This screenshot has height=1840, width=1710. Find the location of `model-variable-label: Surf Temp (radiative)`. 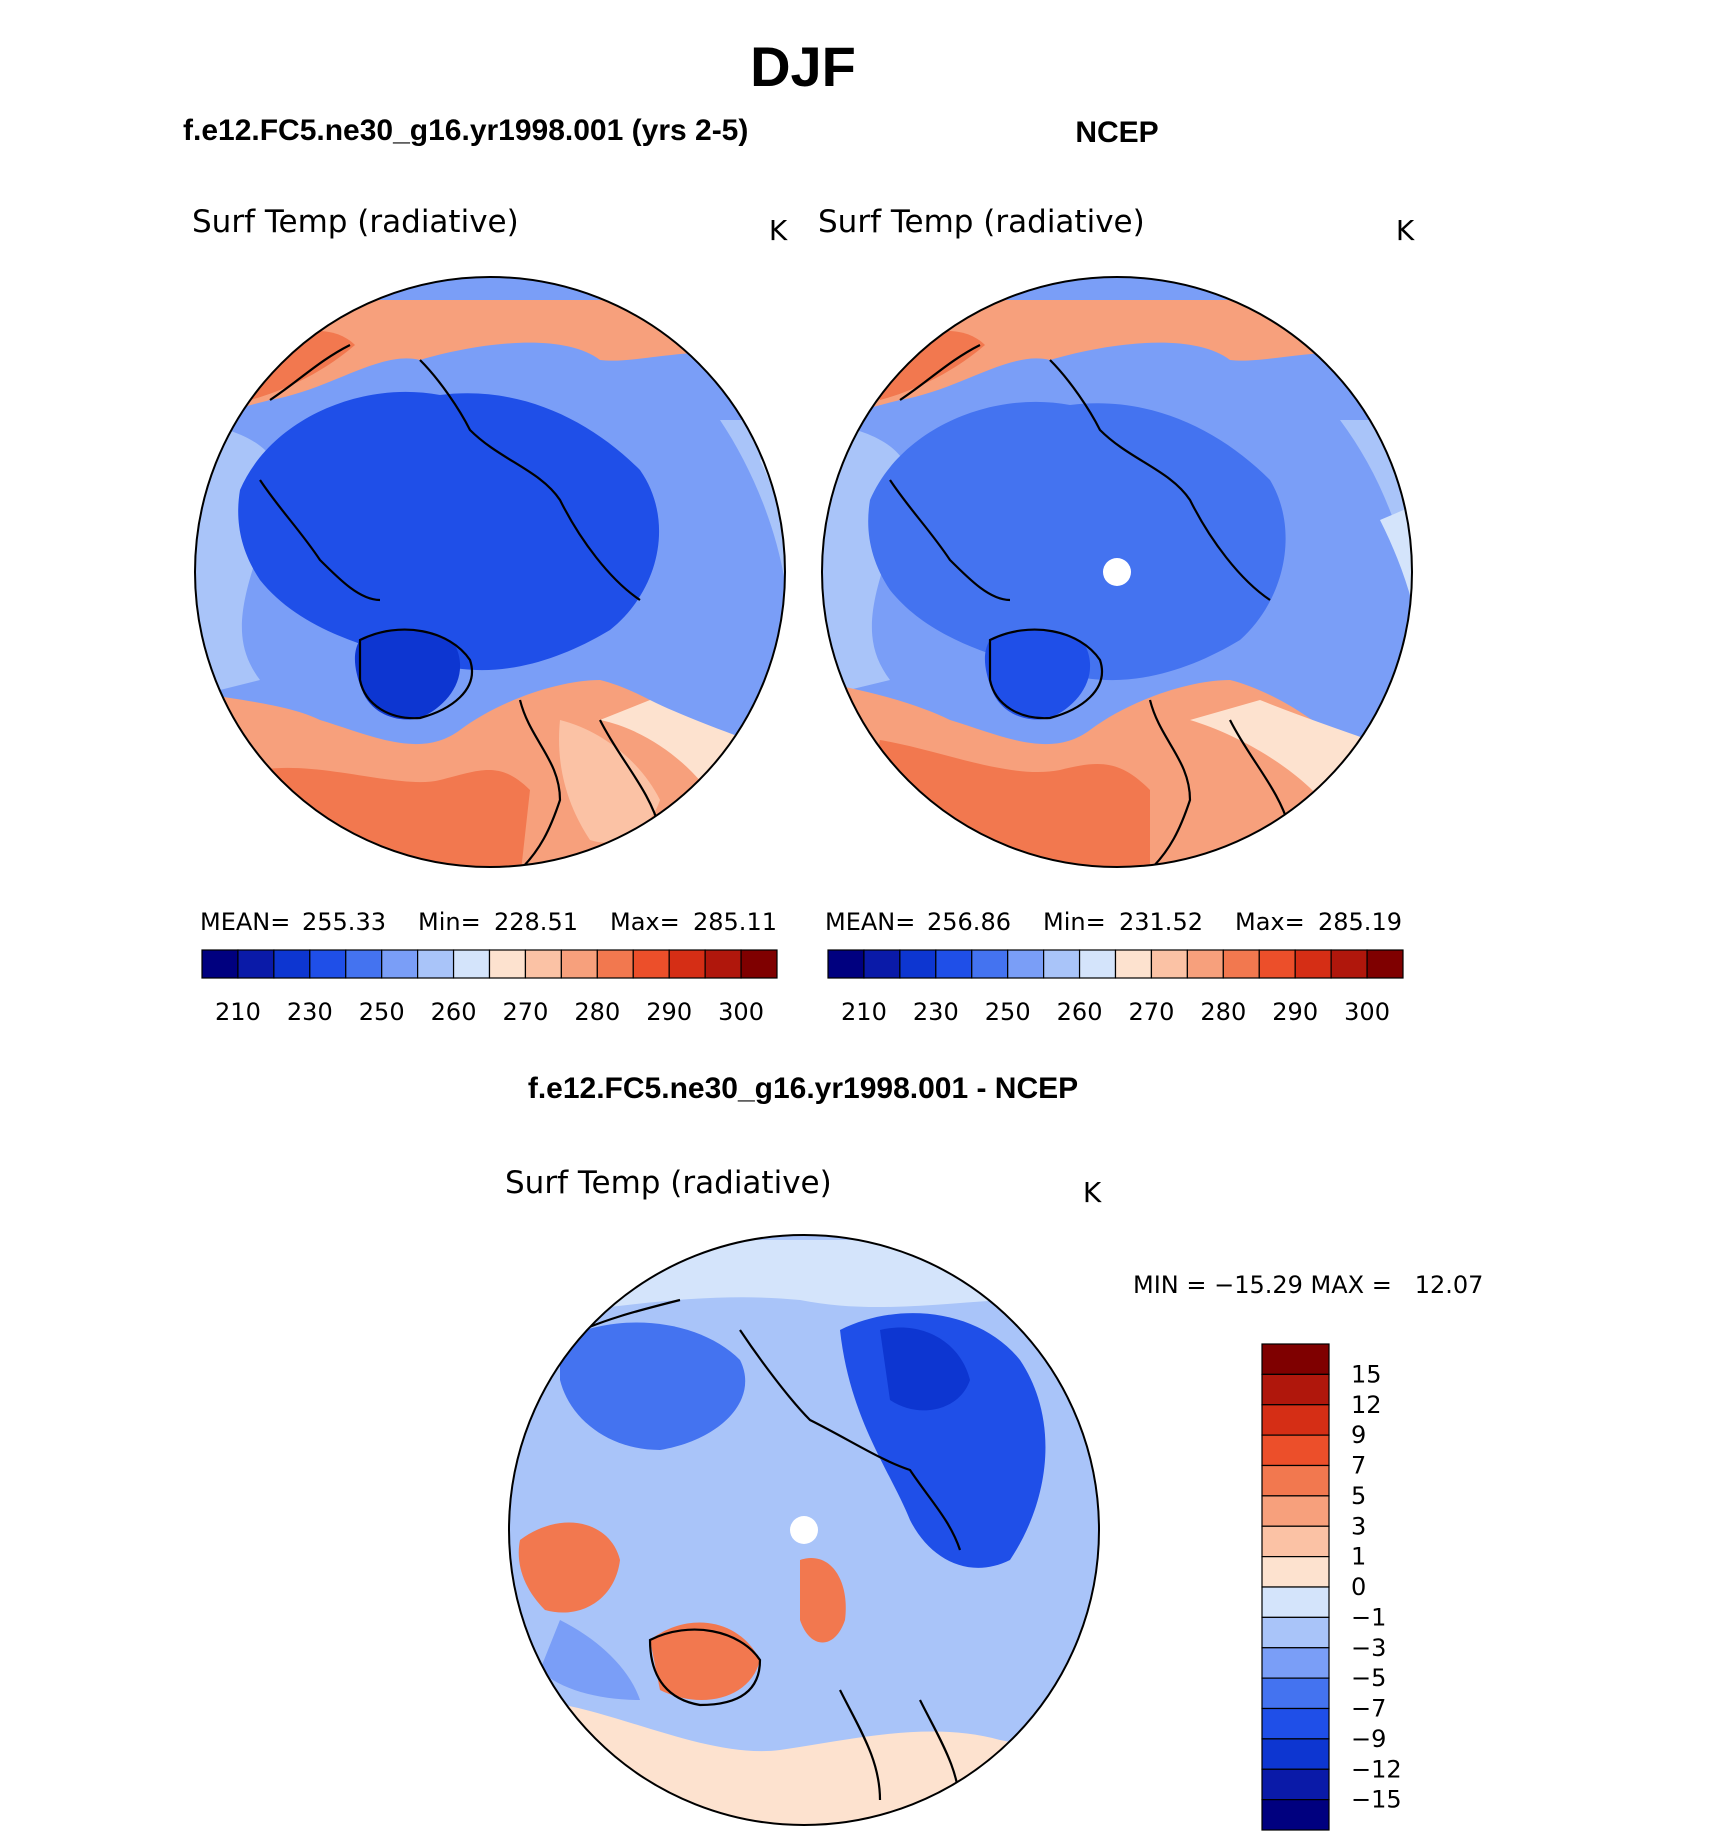

model-variable-label: Surf Temp (radiative) is located at coordinates (355, 222).